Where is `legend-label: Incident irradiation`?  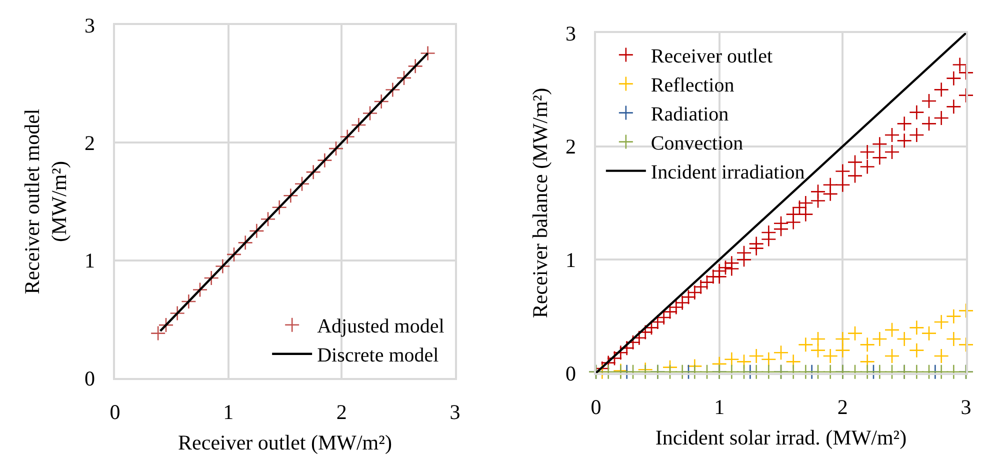 legend-label: Incident irradiation is located at coordinates (727, 173).